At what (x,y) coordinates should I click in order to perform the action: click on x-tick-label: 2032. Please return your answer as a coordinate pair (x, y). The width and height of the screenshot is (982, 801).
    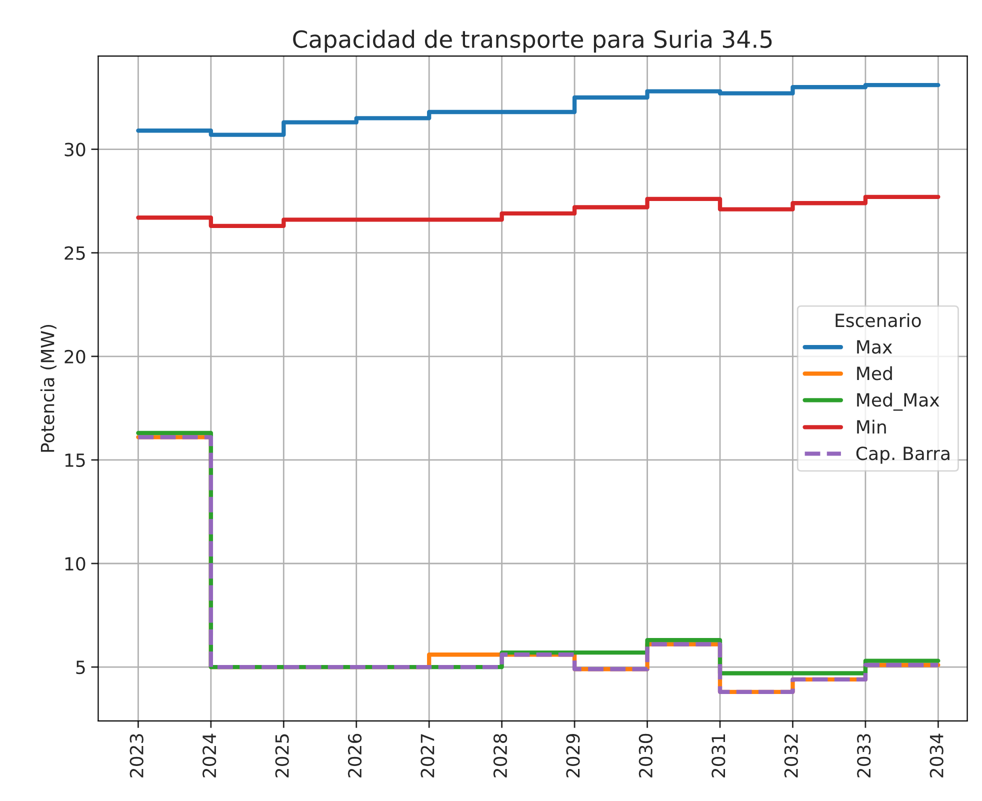
    Looking at the image, I should click on (791, 756).